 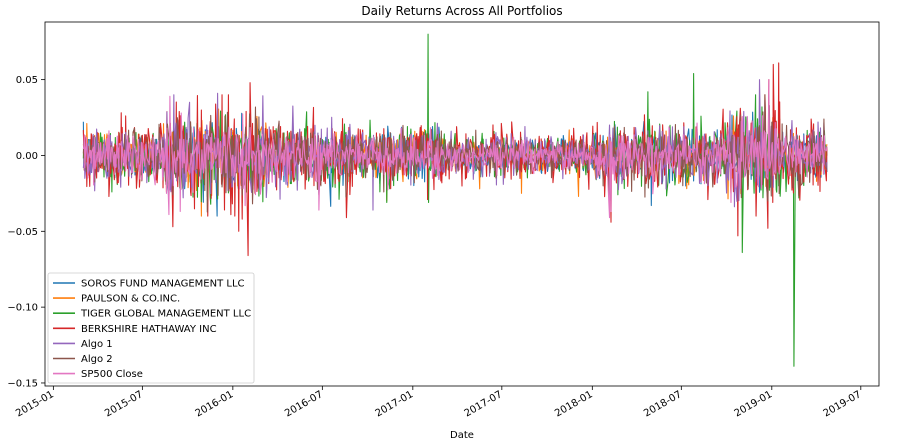 I want to click on x-tick-label: 2019-07, so click(x=843, y=404).